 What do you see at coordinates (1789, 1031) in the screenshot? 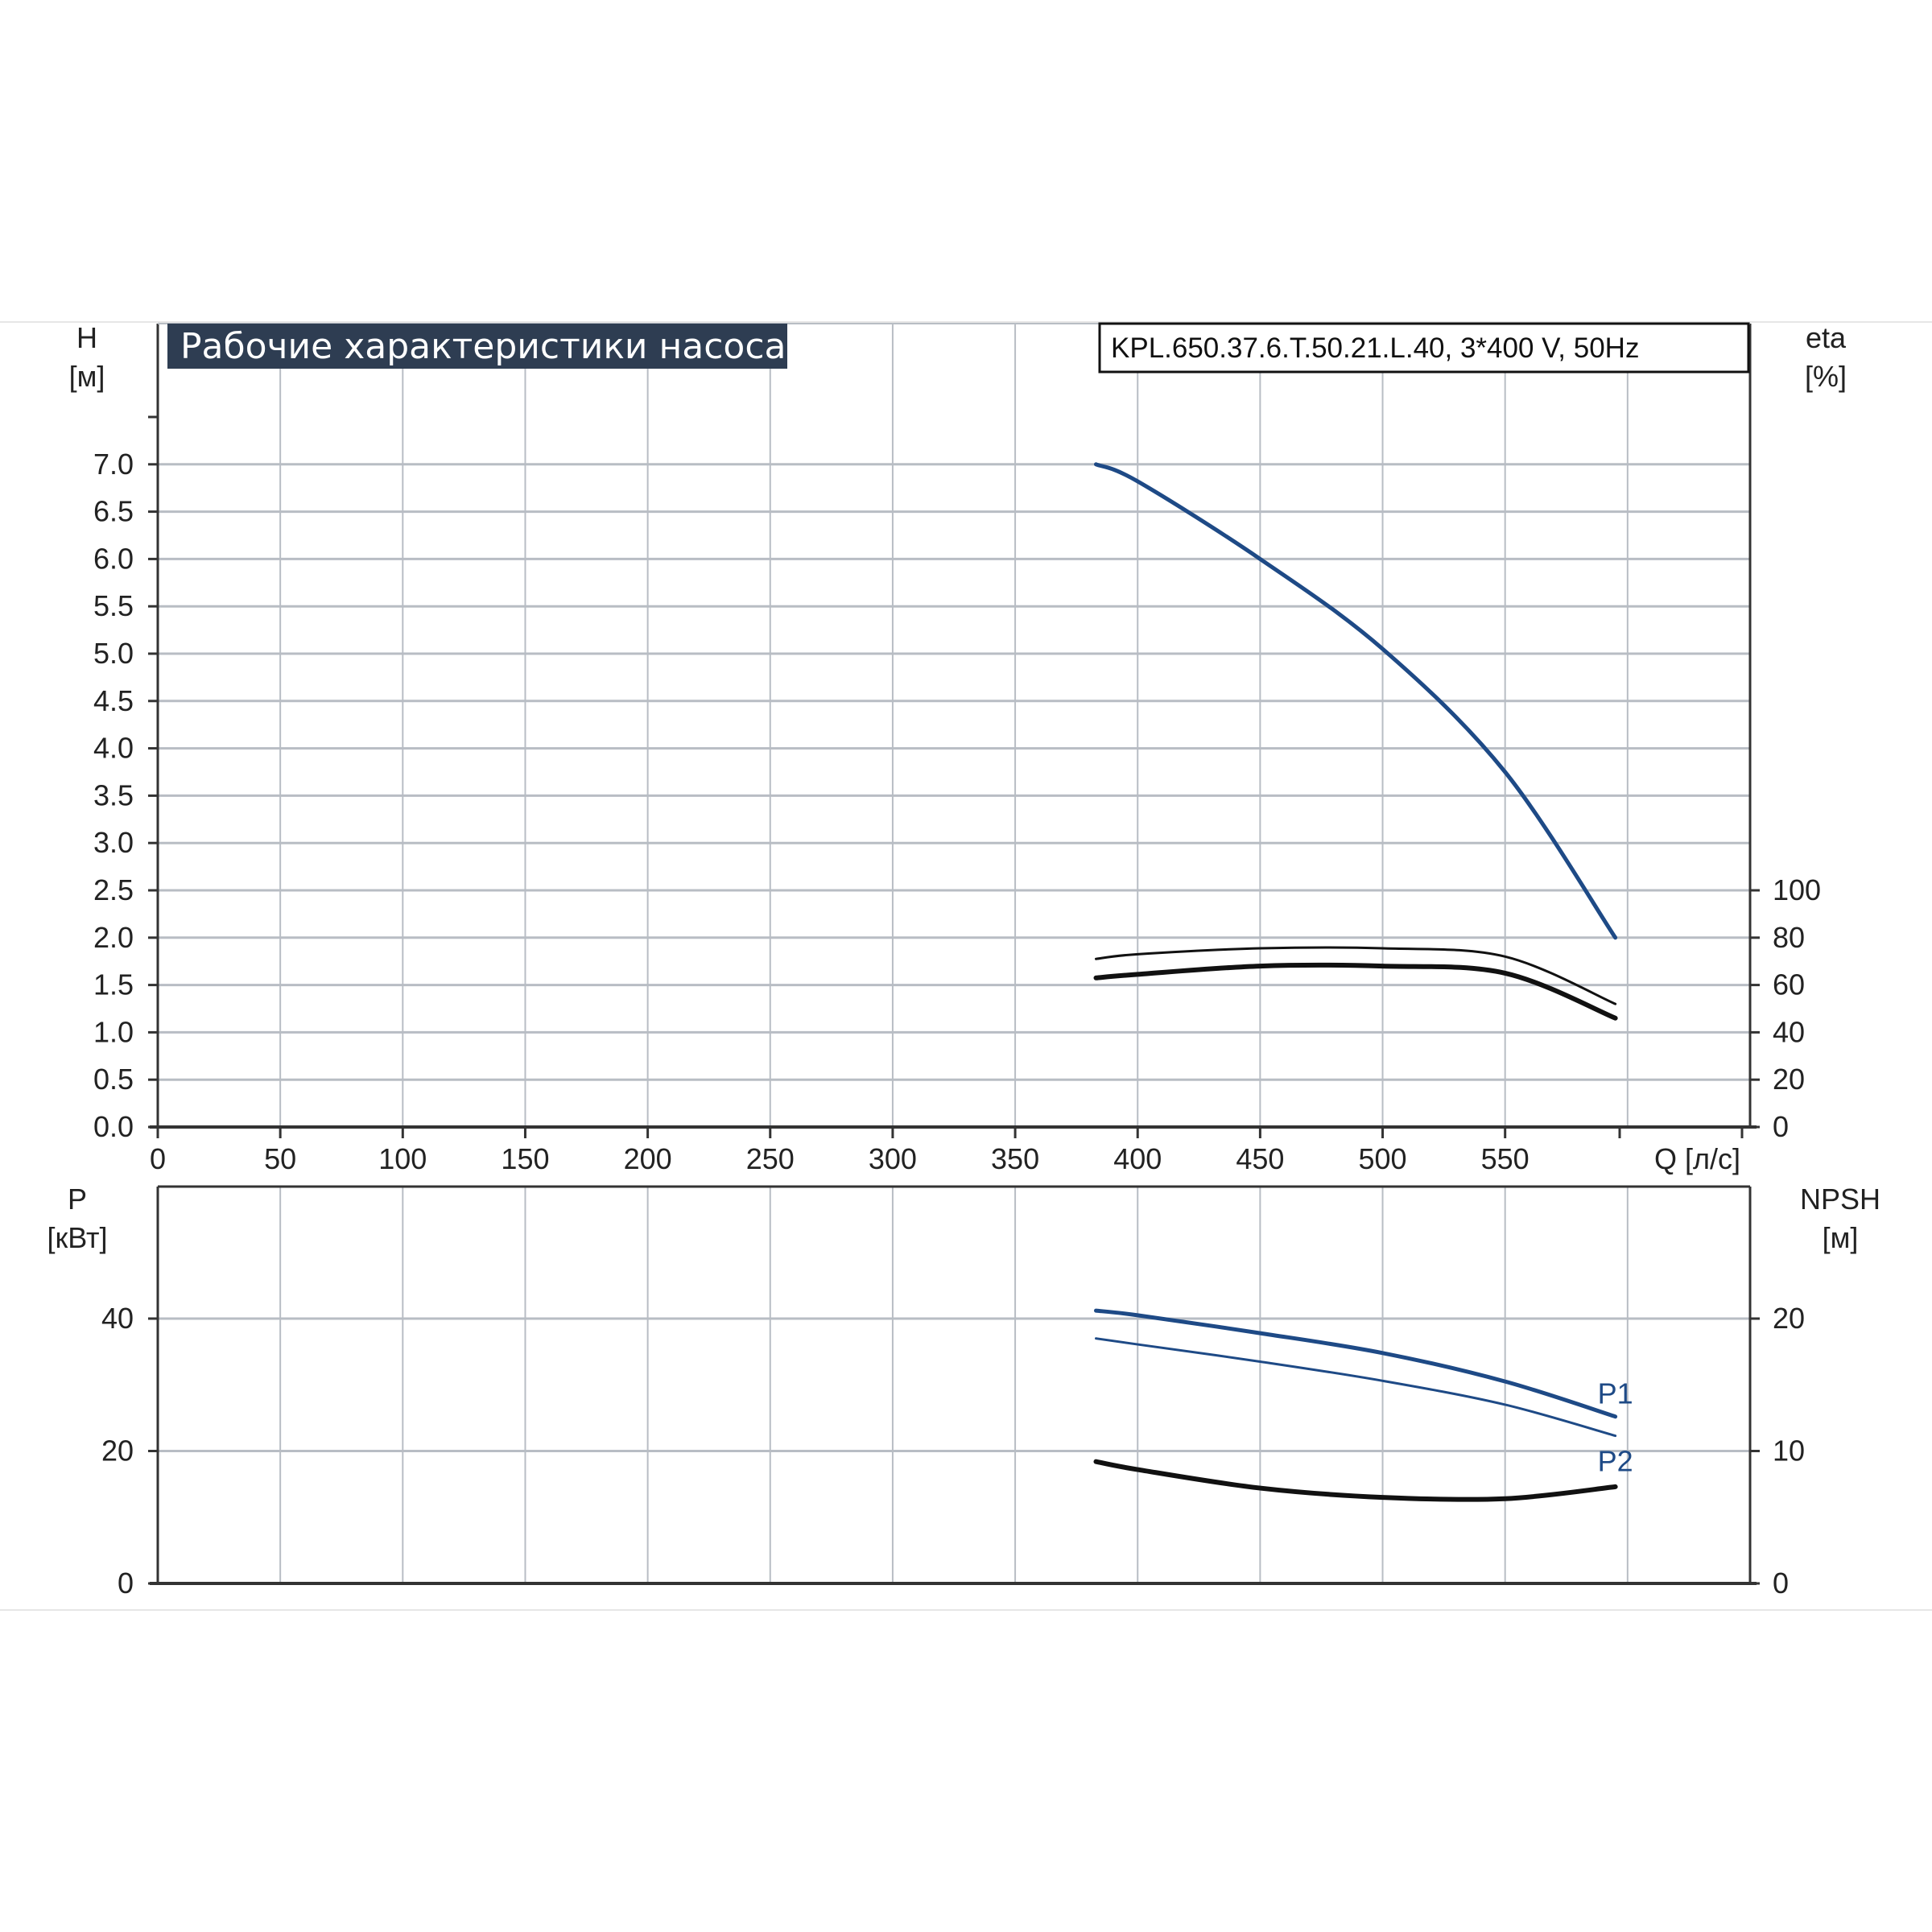
I see `right-tick-label: 40` at bounding box center [1789, 1031].